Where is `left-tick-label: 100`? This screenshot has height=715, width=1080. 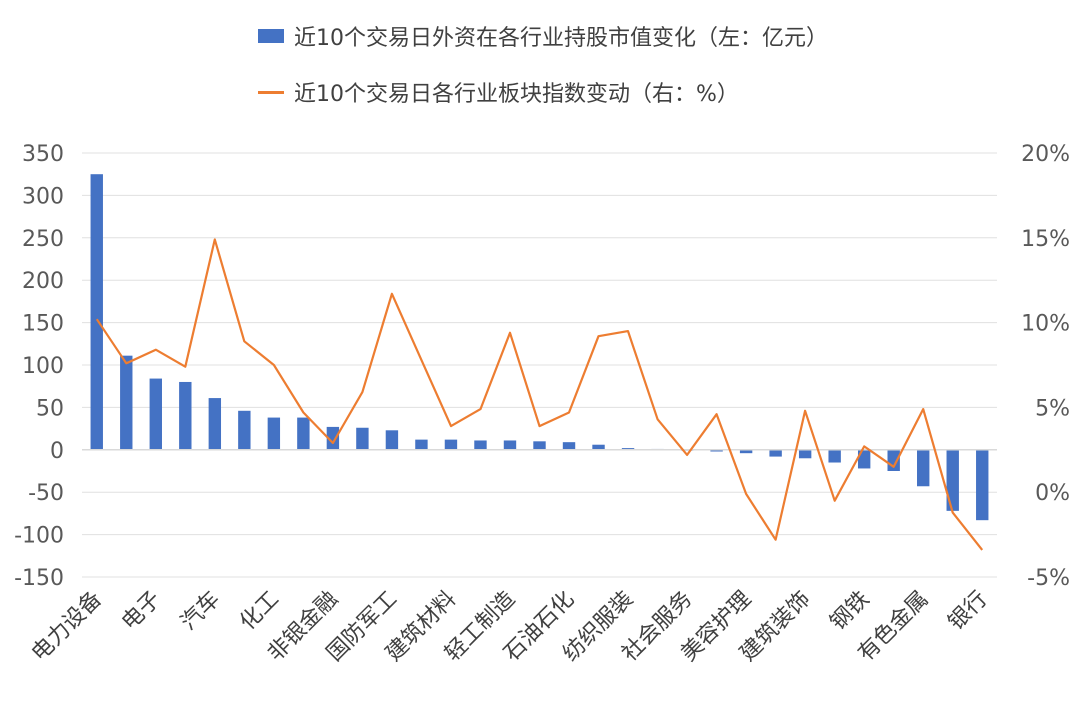 left-tick-label: 100 is located at coordinates (43, 366).